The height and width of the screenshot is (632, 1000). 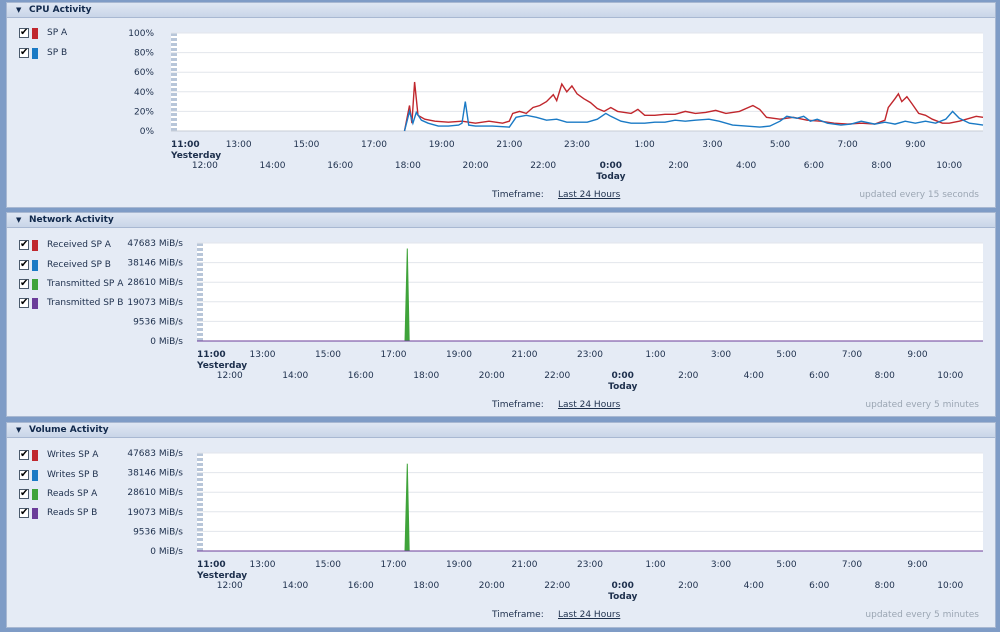 What do you see at coordinates (205, 166) in the screenshot?
I see `x-tick-label: 12:00` at bounding box center [205, 166].